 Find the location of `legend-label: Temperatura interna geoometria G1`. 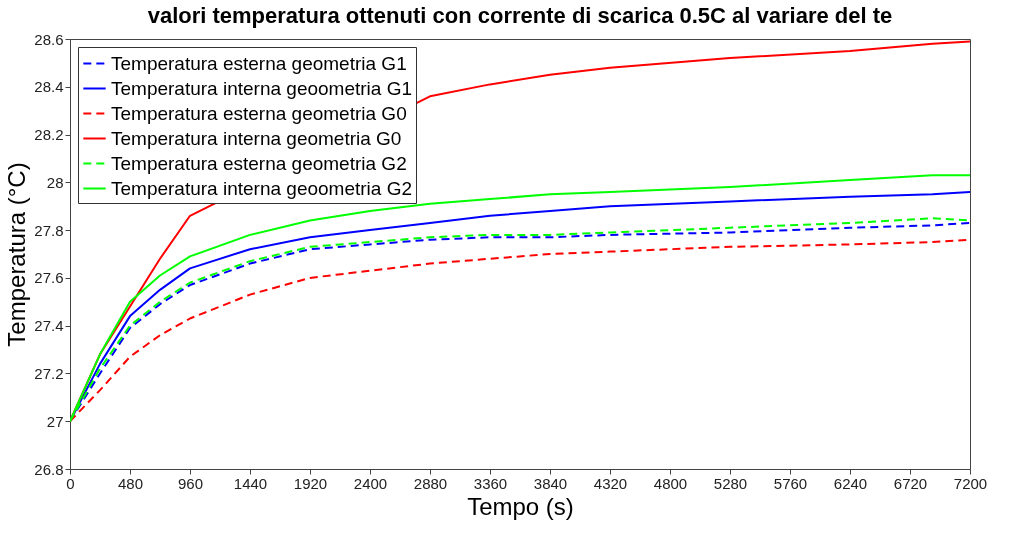

legend-label: Temperatura interna geoometria G1 is located at coordinates (261, 88).